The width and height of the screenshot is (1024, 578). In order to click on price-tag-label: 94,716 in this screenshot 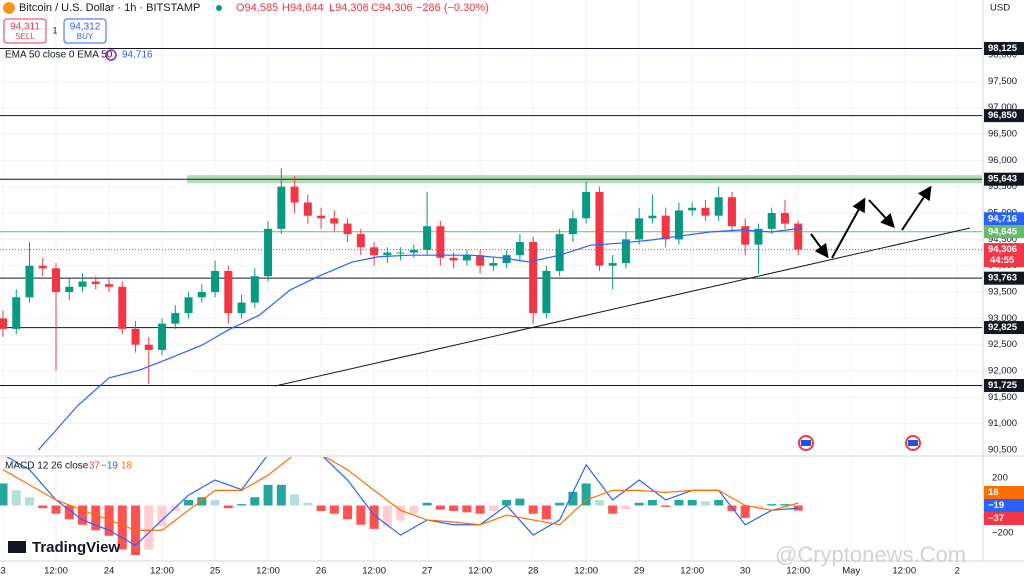, I will do `click(1002, 218)`.